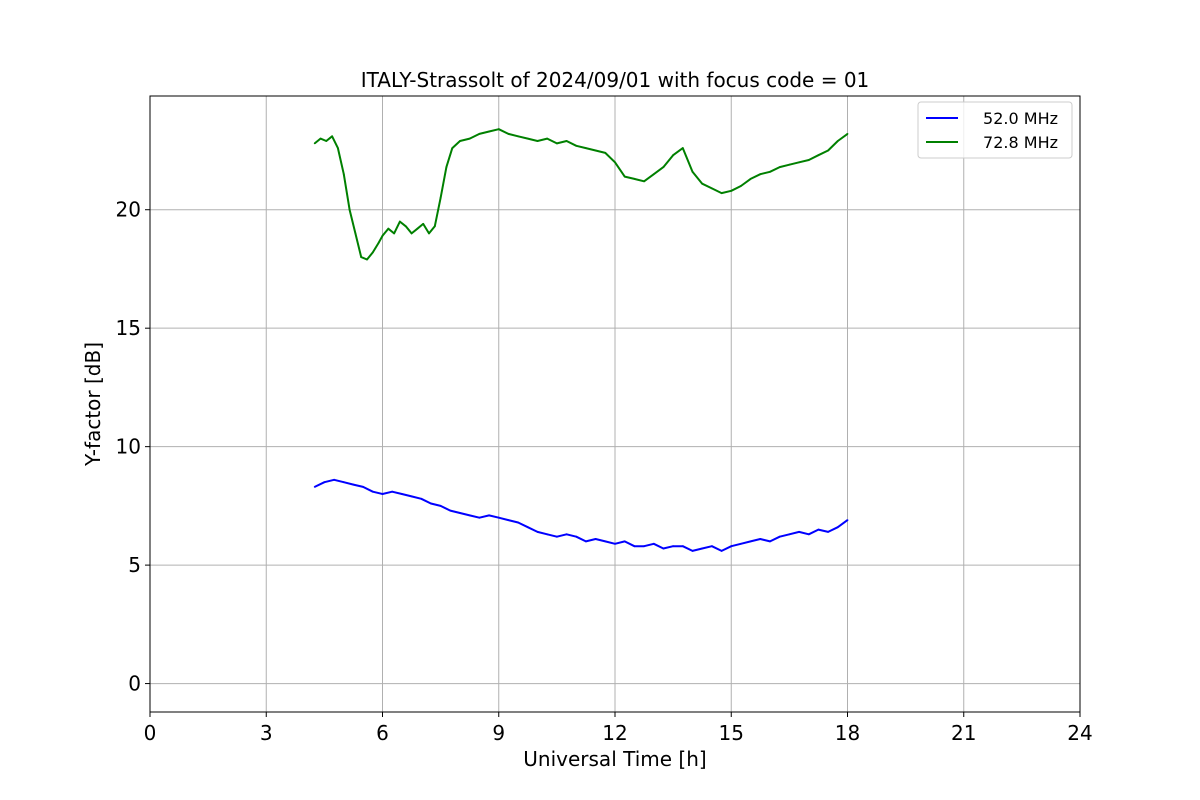  Describe the element at coordinates (1020, 118) in the screenshot. I see `legend-label: 52.0 MHz` at that location.